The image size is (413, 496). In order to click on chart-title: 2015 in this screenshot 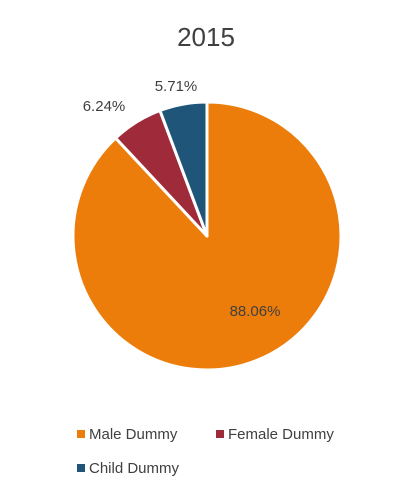, I will do `click(206, 37)`.